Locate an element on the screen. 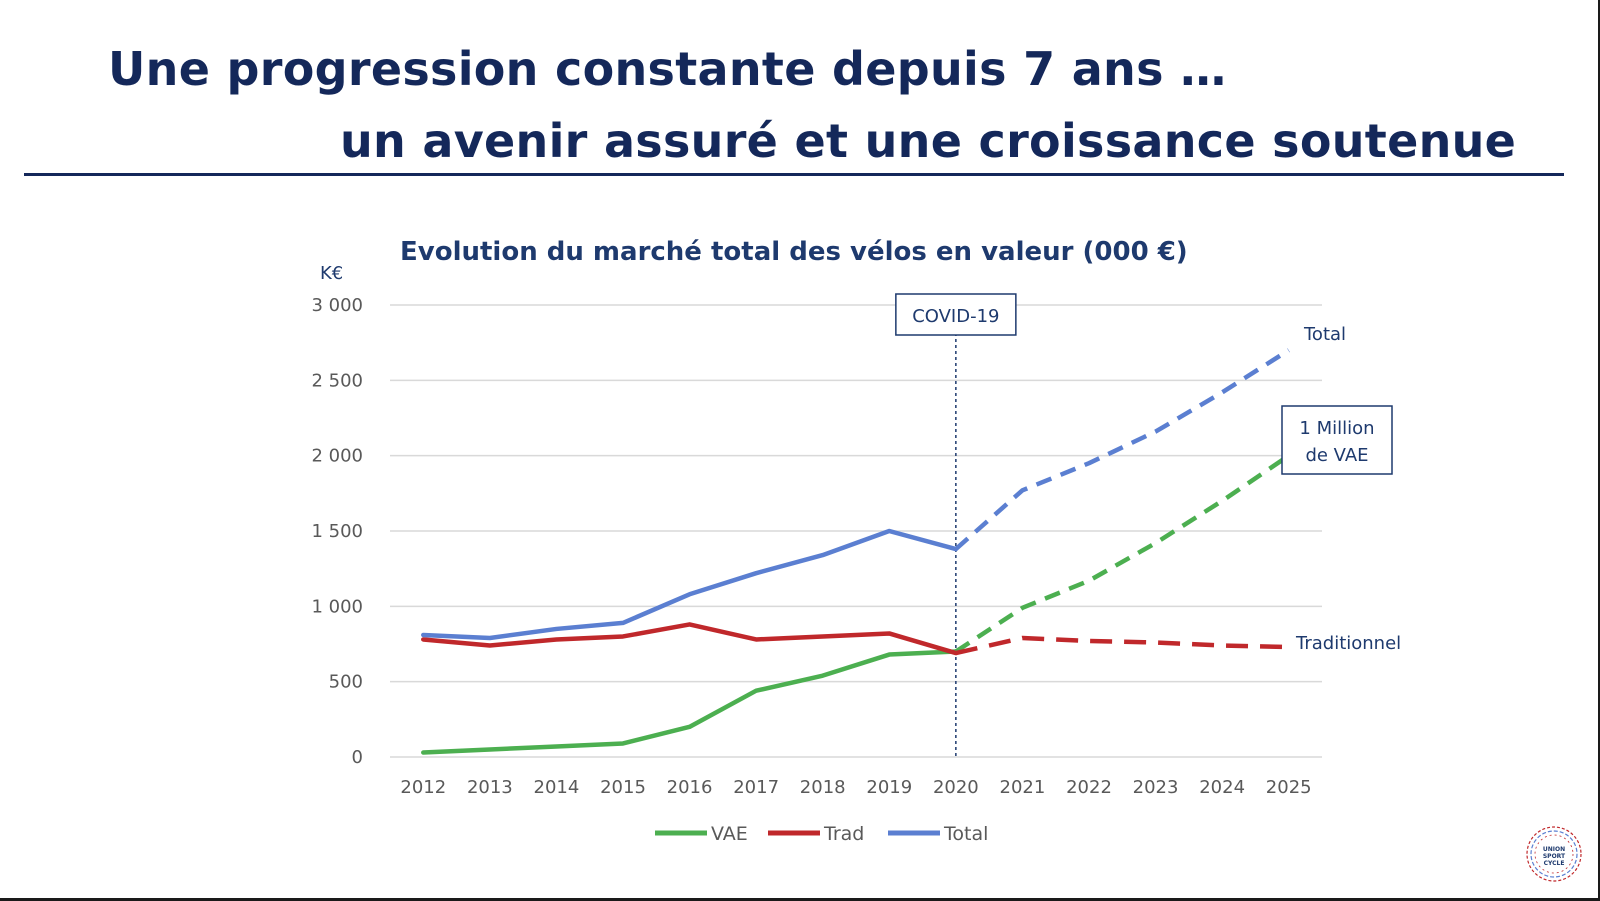  series-trad-forecast-line is located at coordinates (1122, 645).